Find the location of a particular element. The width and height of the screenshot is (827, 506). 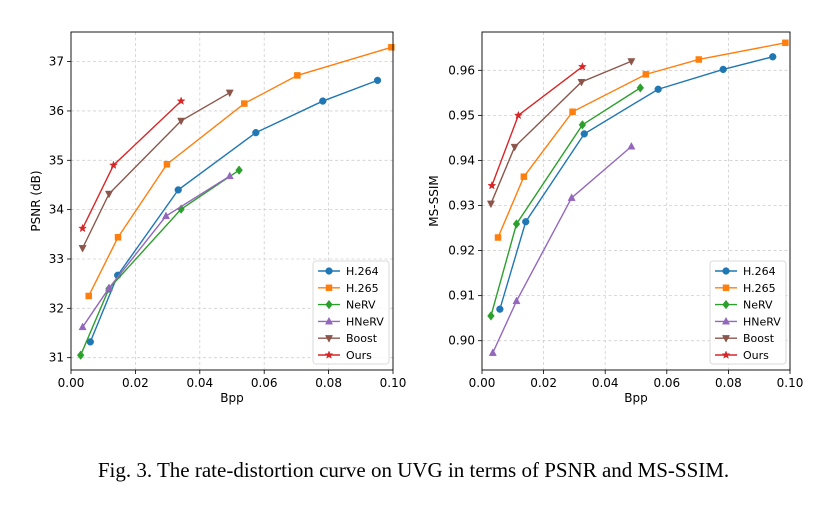

y-axis-label: MS-SSIM is located at coordinates (434, 200).